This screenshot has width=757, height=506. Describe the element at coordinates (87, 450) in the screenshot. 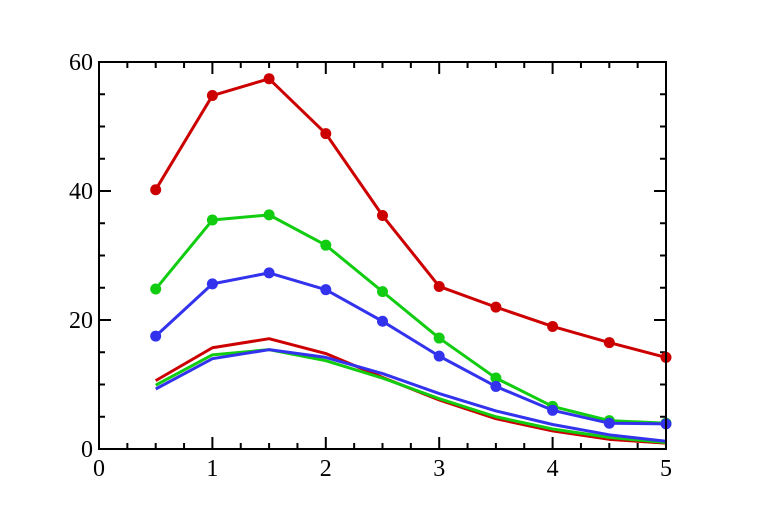

I see `y-tick-label: 0` at that location.